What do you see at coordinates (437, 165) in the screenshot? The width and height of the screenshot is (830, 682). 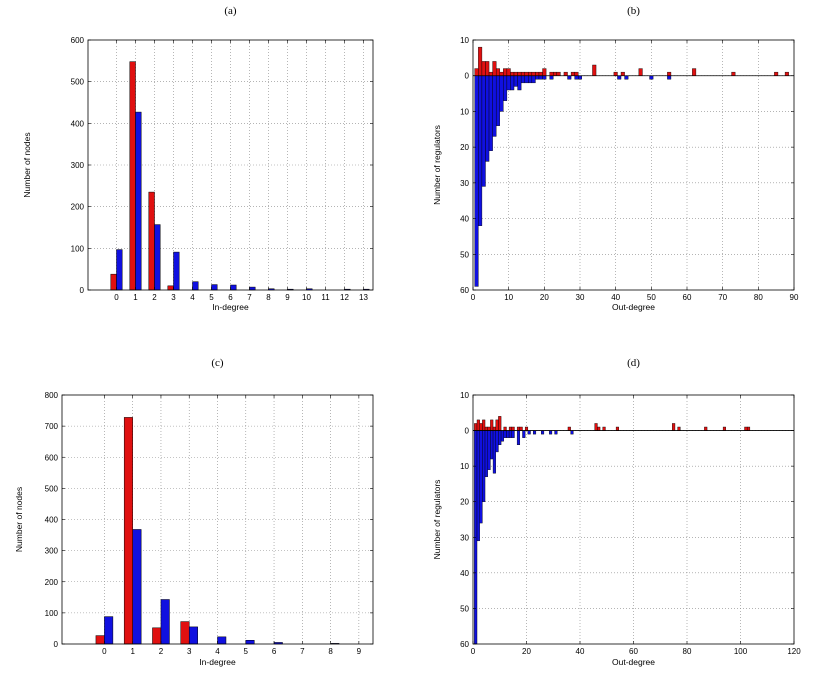 I see `y-axis-label: Number of regulators` at bounding box center [437, 165].